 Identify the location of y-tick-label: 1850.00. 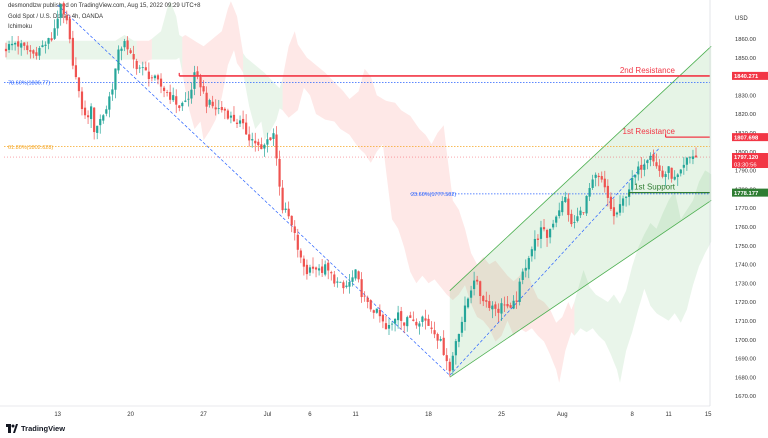
(745, 59).